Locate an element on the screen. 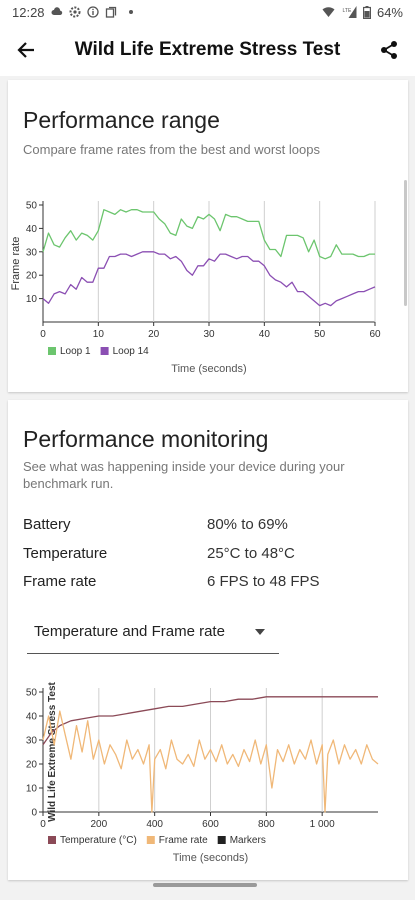 This screenshot has width=415, height=900. y-tick-label: 0 is located at coordinates (34, 813).